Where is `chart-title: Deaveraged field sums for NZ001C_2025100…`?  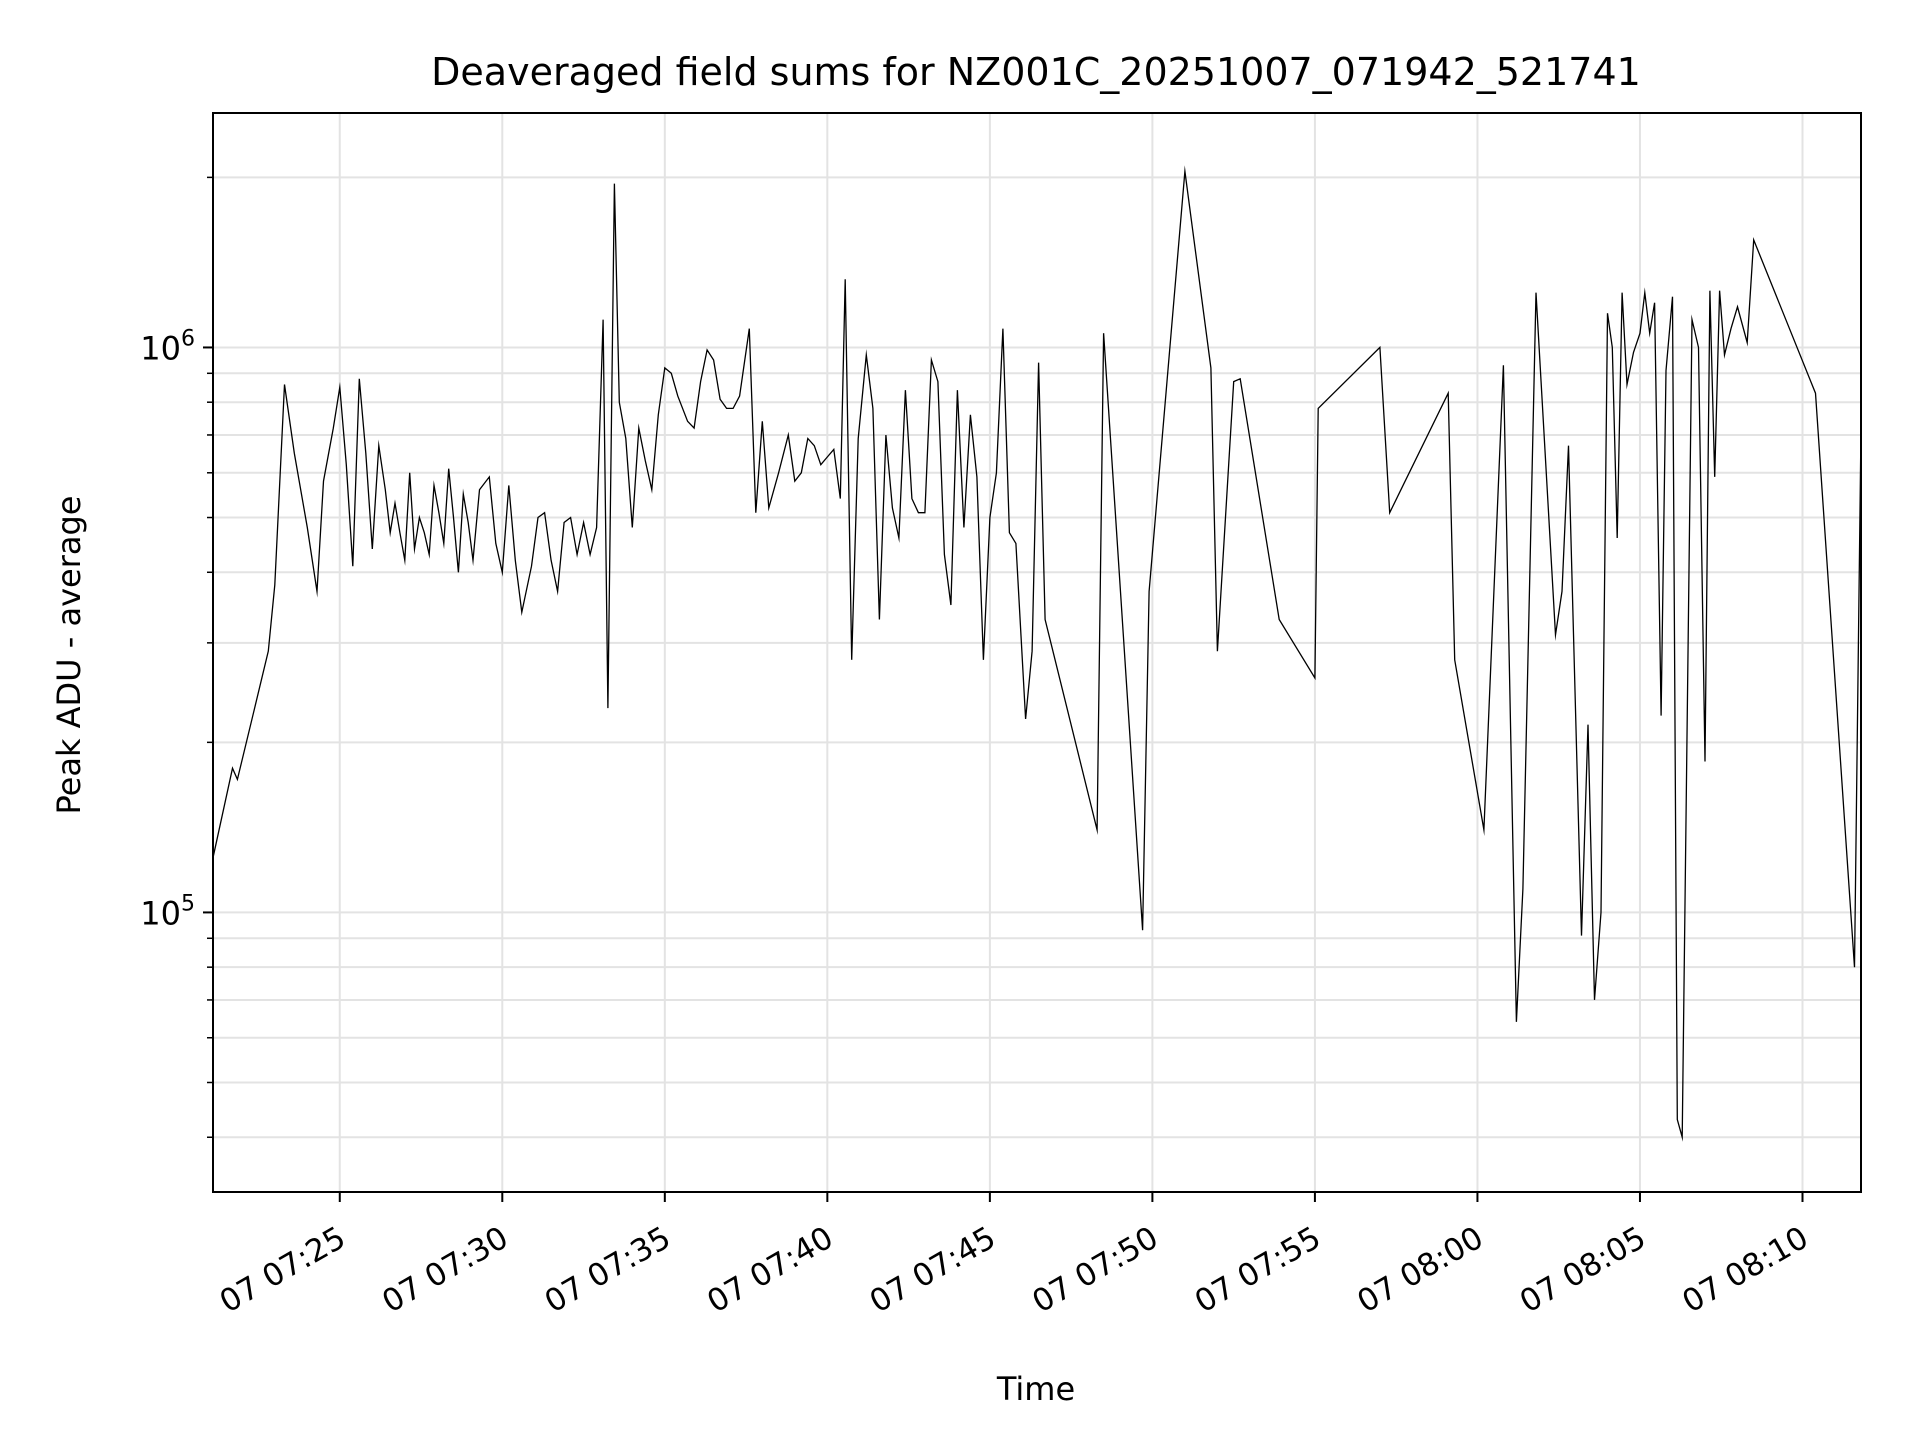
chart-title: Deaveraged field sums for NZ001C_2025100… is located at coordinates (1036, 72).